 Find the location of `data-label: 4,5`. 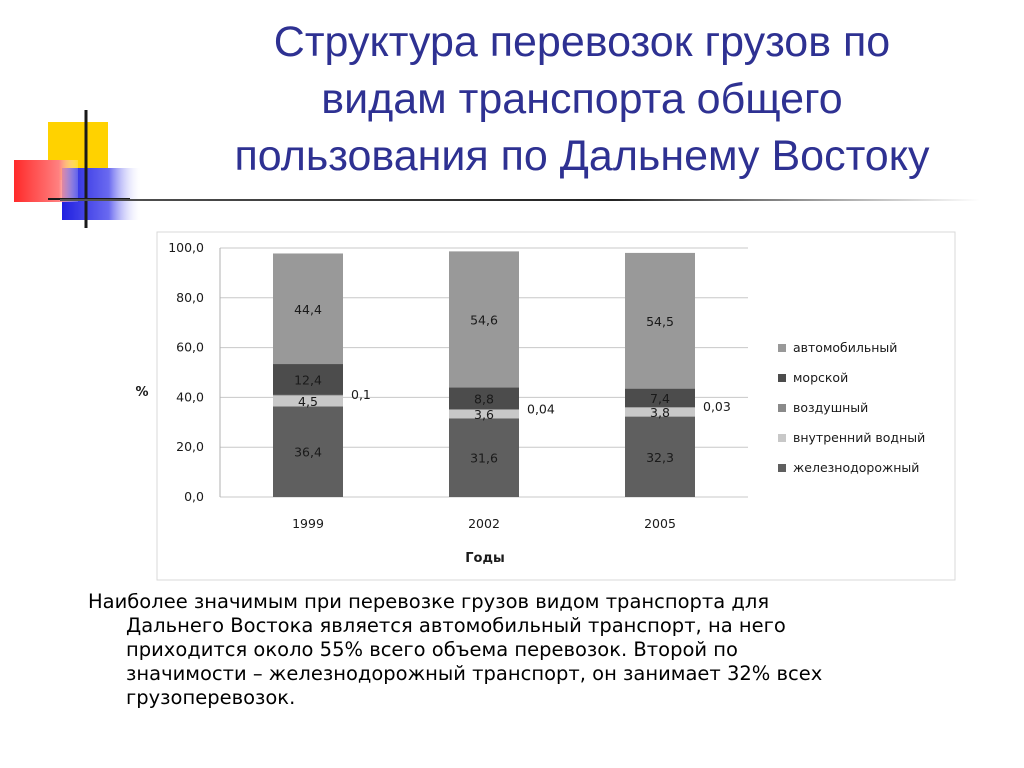

data-label: 4,5 is located at coordinates (308, 401).